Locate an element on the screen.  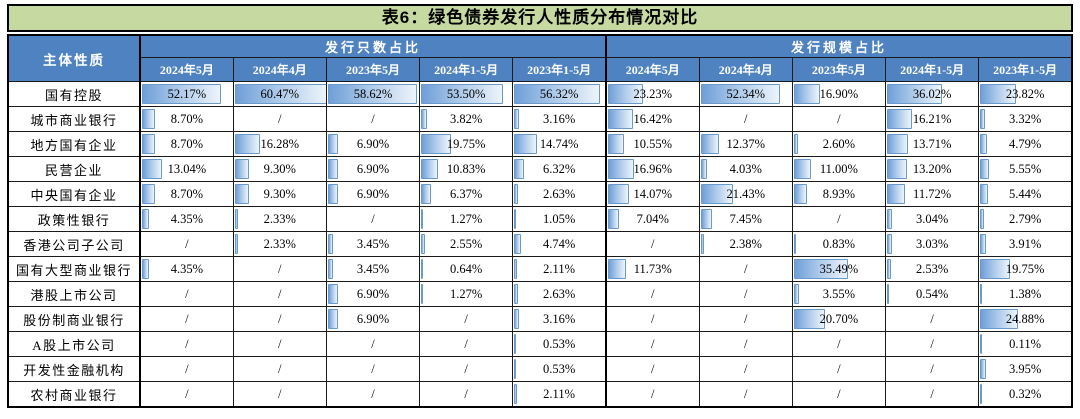
table-title: 表6：绿色债券发行人性质分布情况对比 is located at coordinates (540, 18).